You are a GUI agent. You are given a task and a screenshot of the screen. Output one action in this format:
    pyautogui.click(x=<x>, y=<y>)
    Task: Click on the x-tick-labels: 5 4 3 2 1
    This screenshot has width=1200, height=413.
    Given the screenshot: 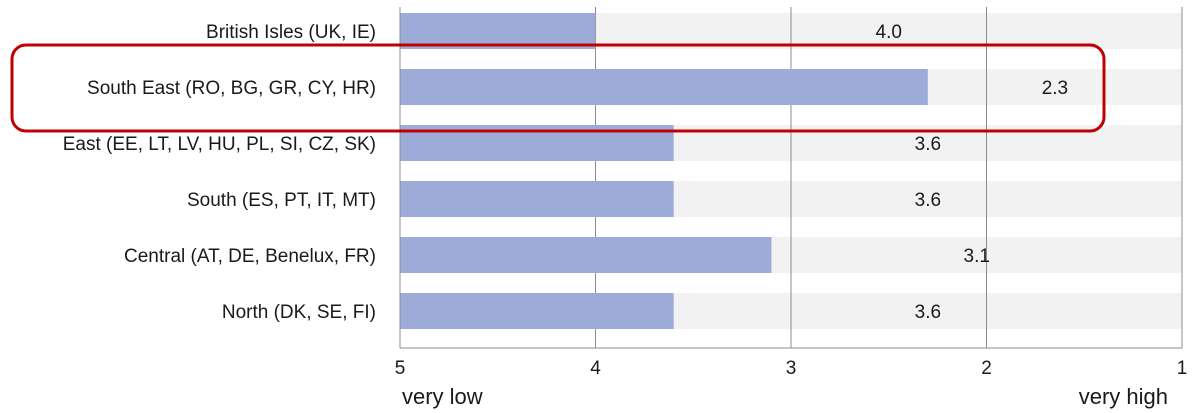 What is the action you would take?
    pyautogui.click(x=791, y=368)
    